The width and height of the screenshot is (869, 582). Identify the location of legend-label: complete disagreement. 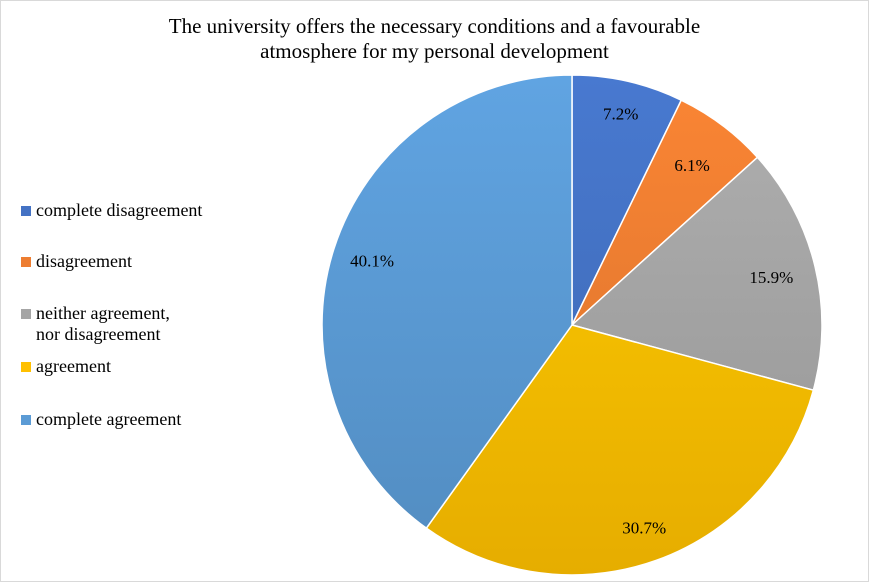
(119, 210).